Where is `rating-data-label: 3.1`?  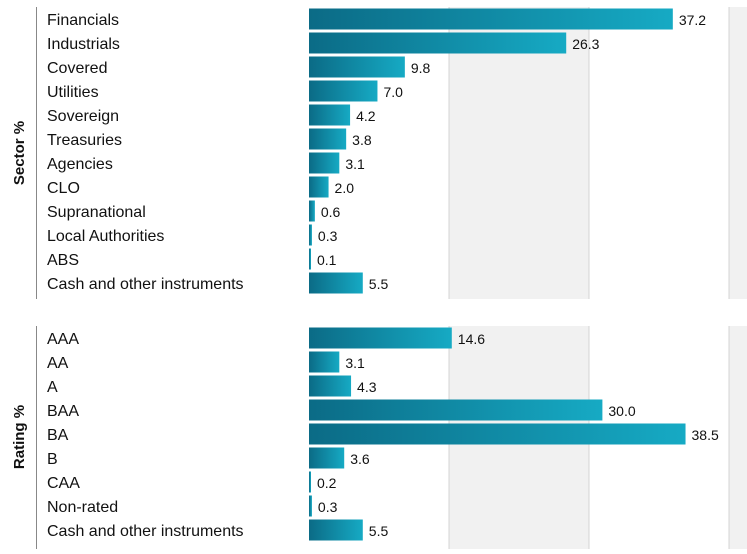 rating-data-label: 3.1 is located at coordinates (355, 363).